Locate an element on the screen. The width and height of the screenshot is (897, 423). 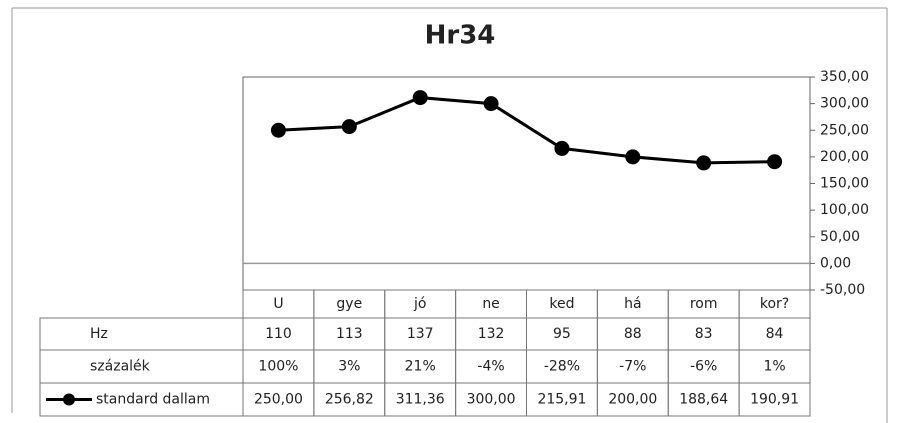
table-value: 113 is located at coordinates (349, 334).